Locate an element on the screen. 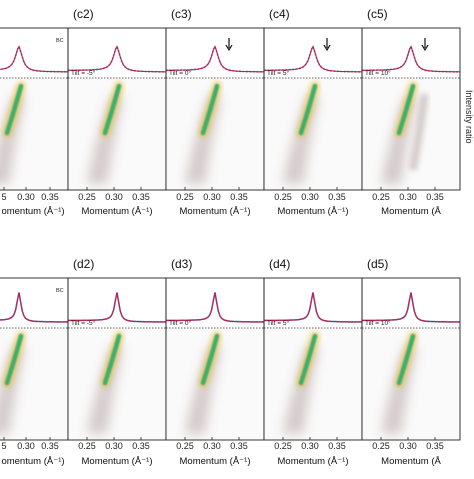 The image size is (474, 479). panel: (d5) Tilt = 10° 0.25 0.30 0.35 Momentum (Å is located at coordinates (411, 362).